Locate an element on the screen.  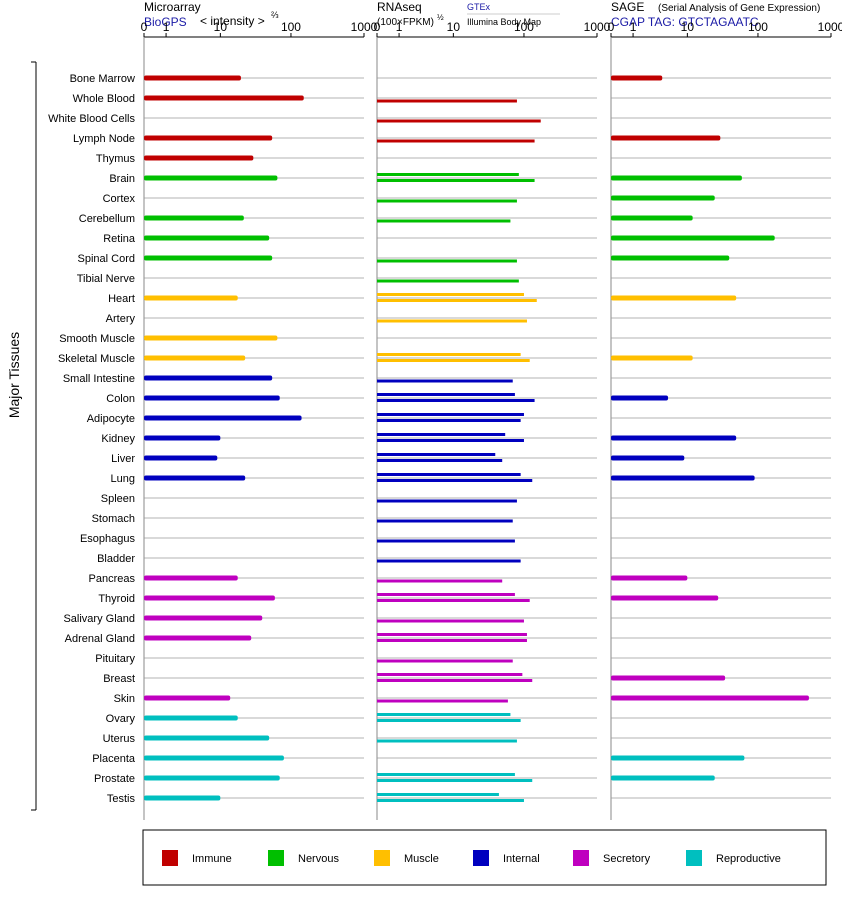
legend-label-internal: Internal is located at coordinates (521, 859).